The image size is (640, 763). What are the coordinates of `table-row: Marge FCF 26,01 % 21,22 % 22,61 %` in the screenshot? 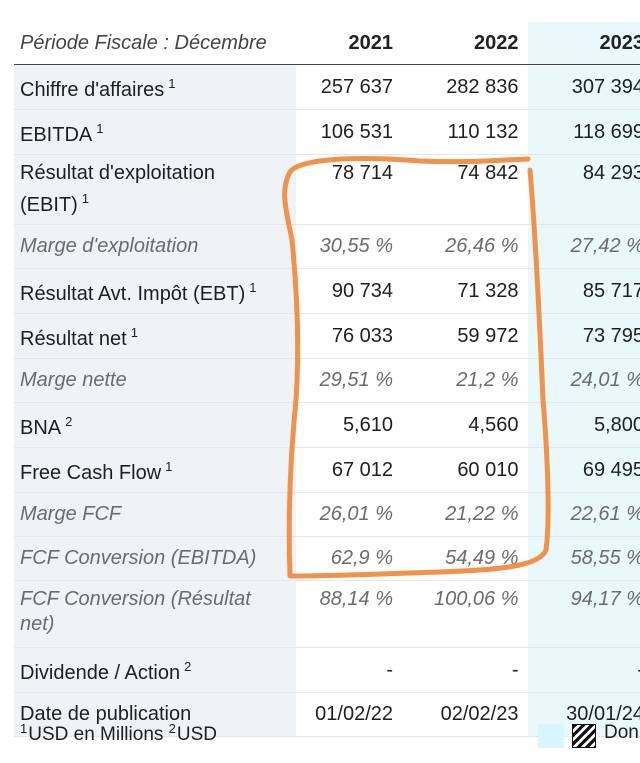 It's located at (327, 514).